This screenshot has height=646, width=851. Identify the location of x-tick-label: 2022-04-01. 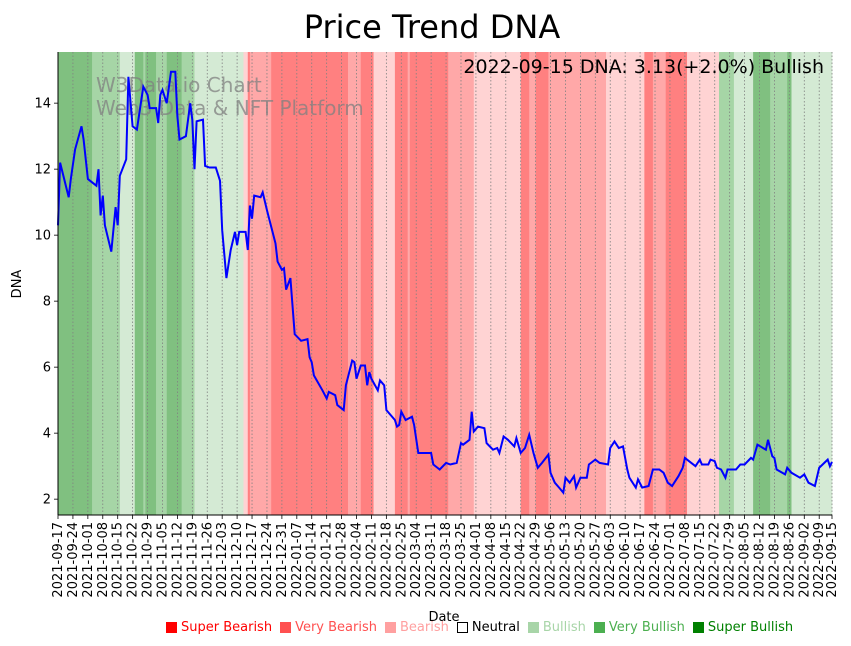
(476, 560).